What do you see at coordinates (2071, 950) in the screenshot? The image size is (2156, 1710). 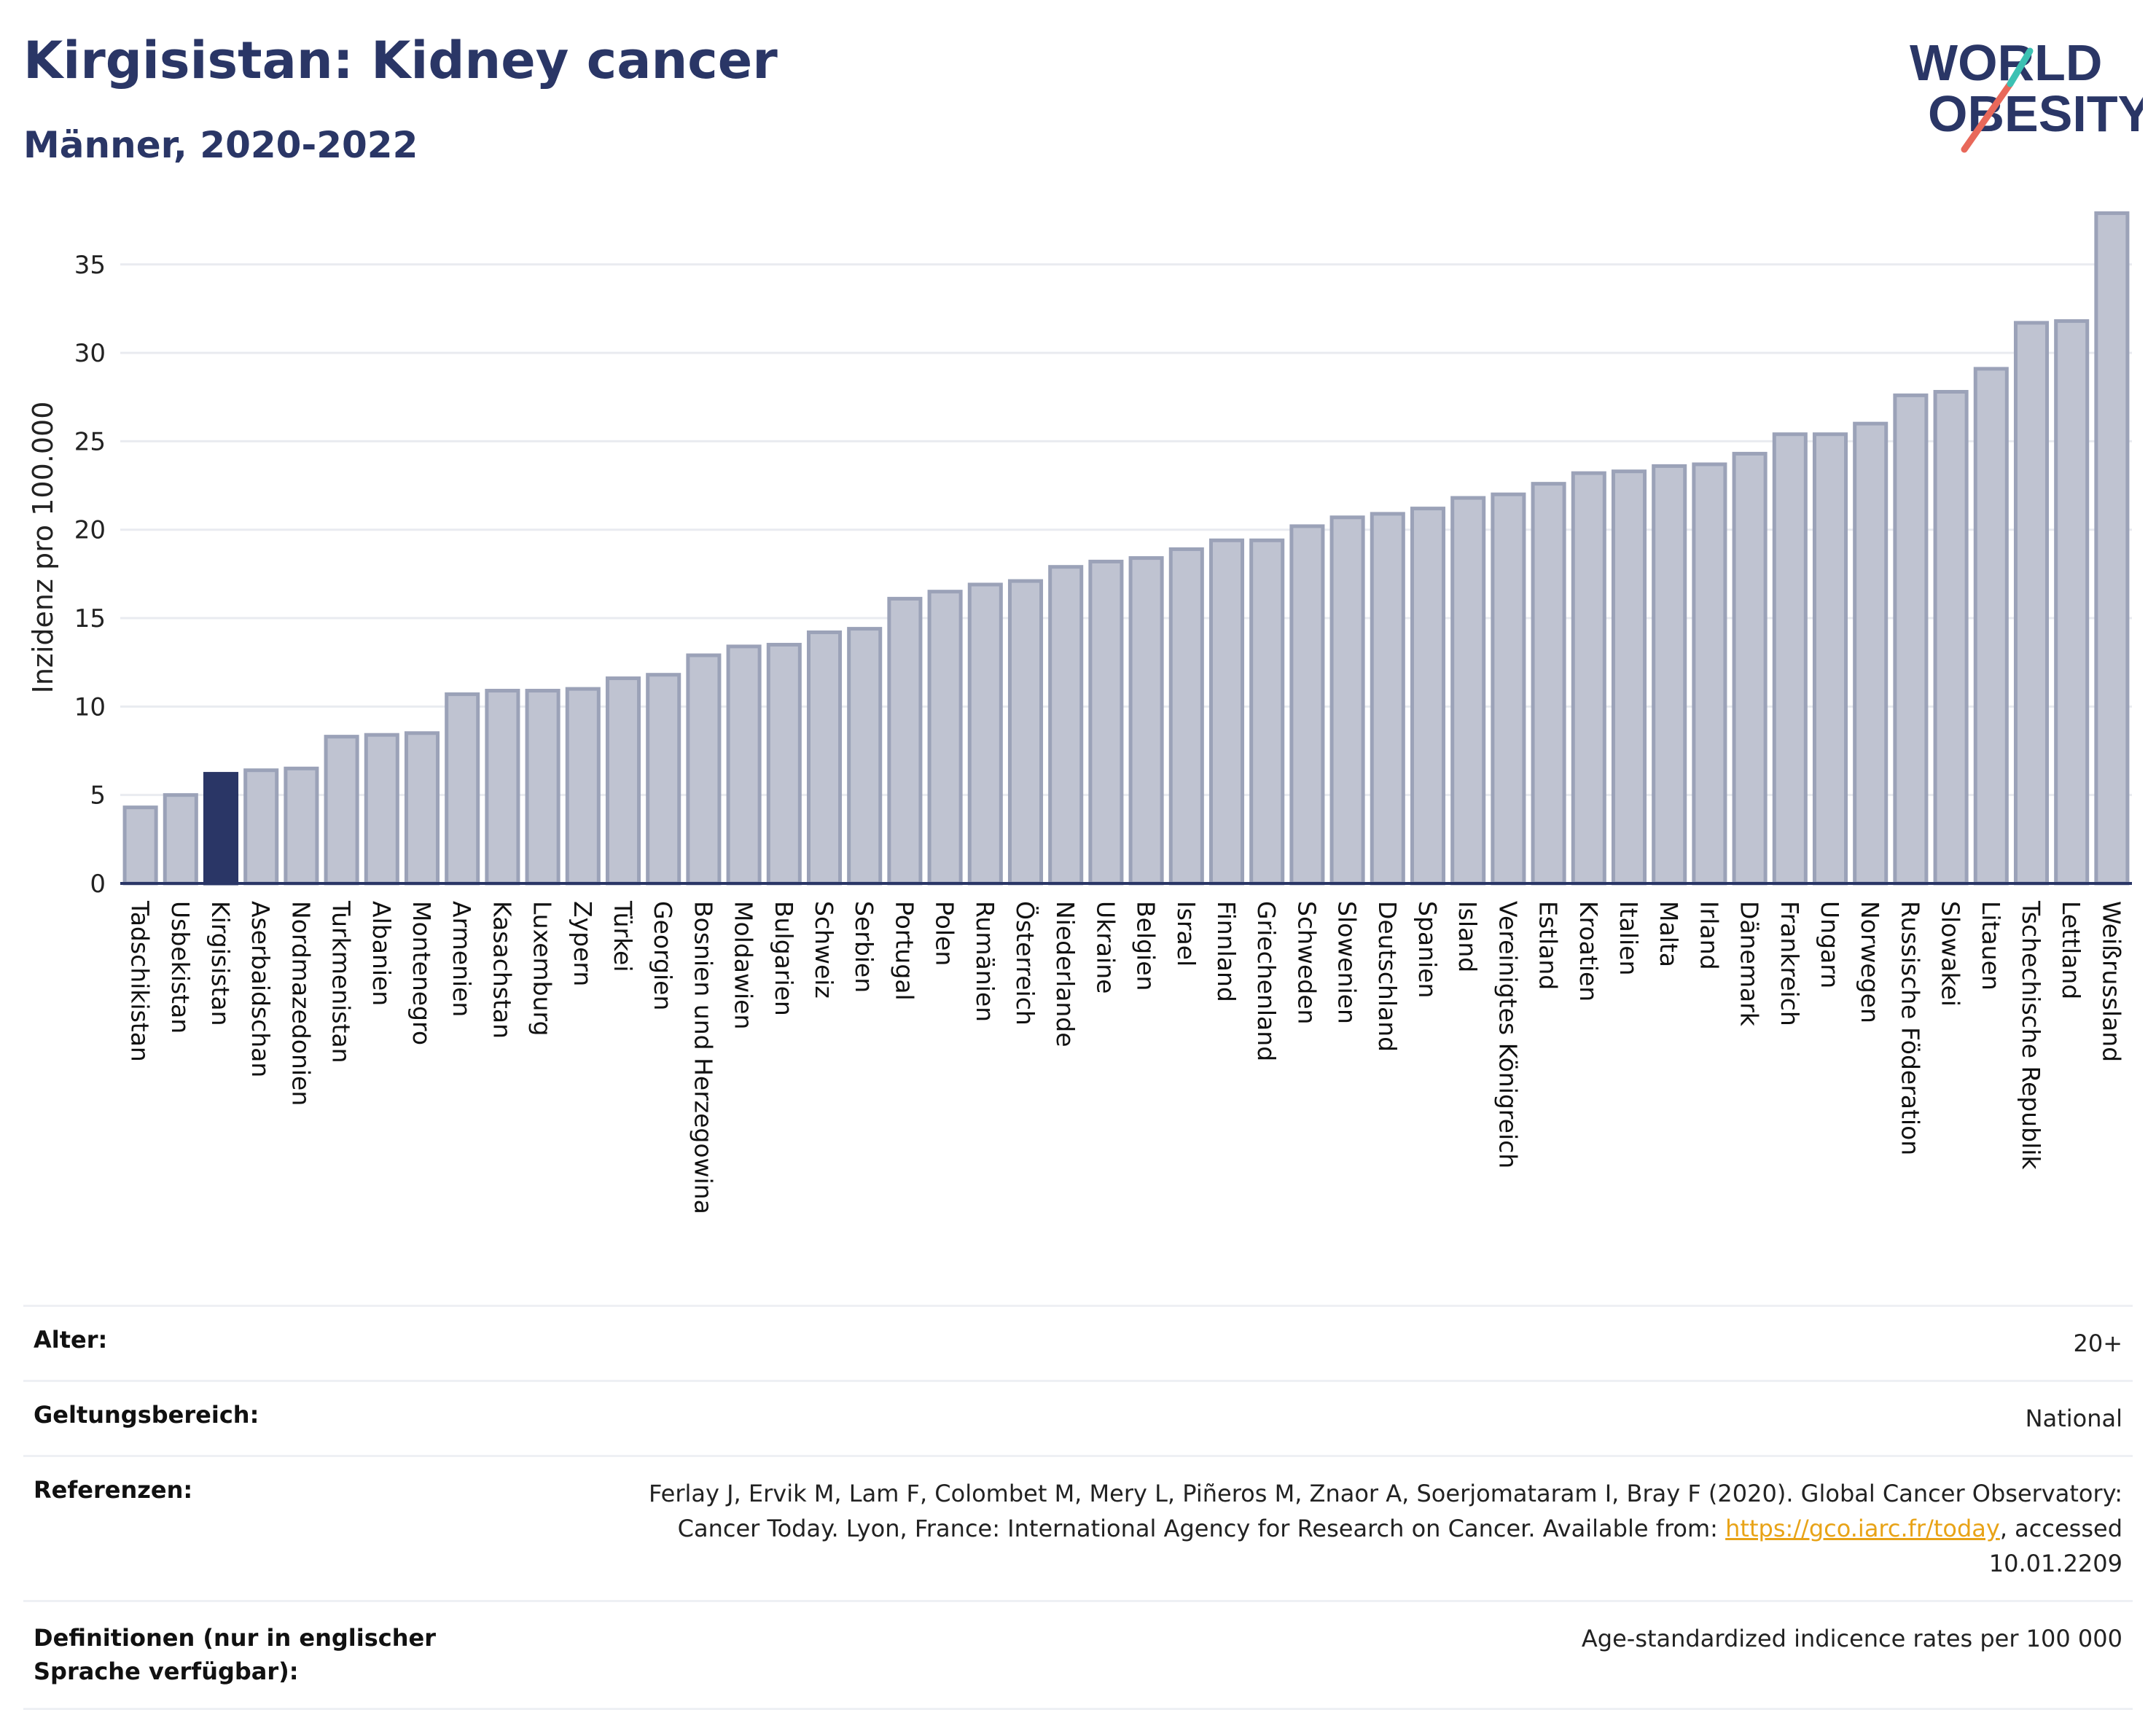 I see `x-tick-label: Lettland` at bounding box center [2071, 950].